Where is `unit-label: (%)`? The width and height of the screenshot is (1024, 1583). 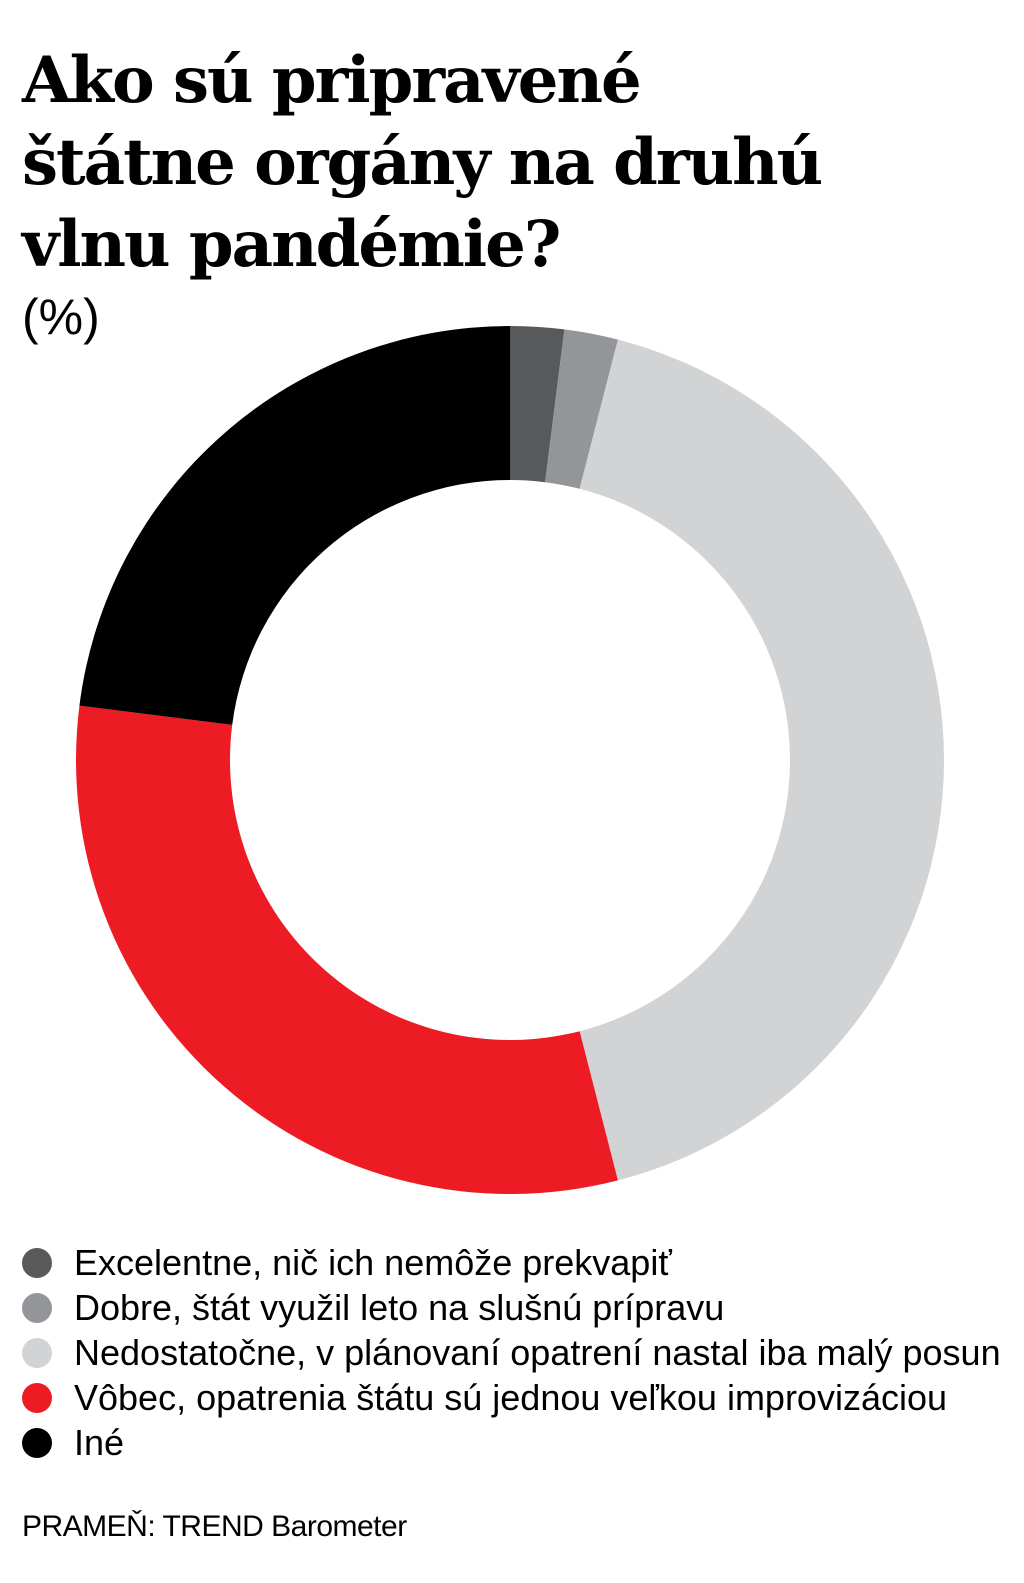 unit-label: (%) is located at coordinates (61, 317).